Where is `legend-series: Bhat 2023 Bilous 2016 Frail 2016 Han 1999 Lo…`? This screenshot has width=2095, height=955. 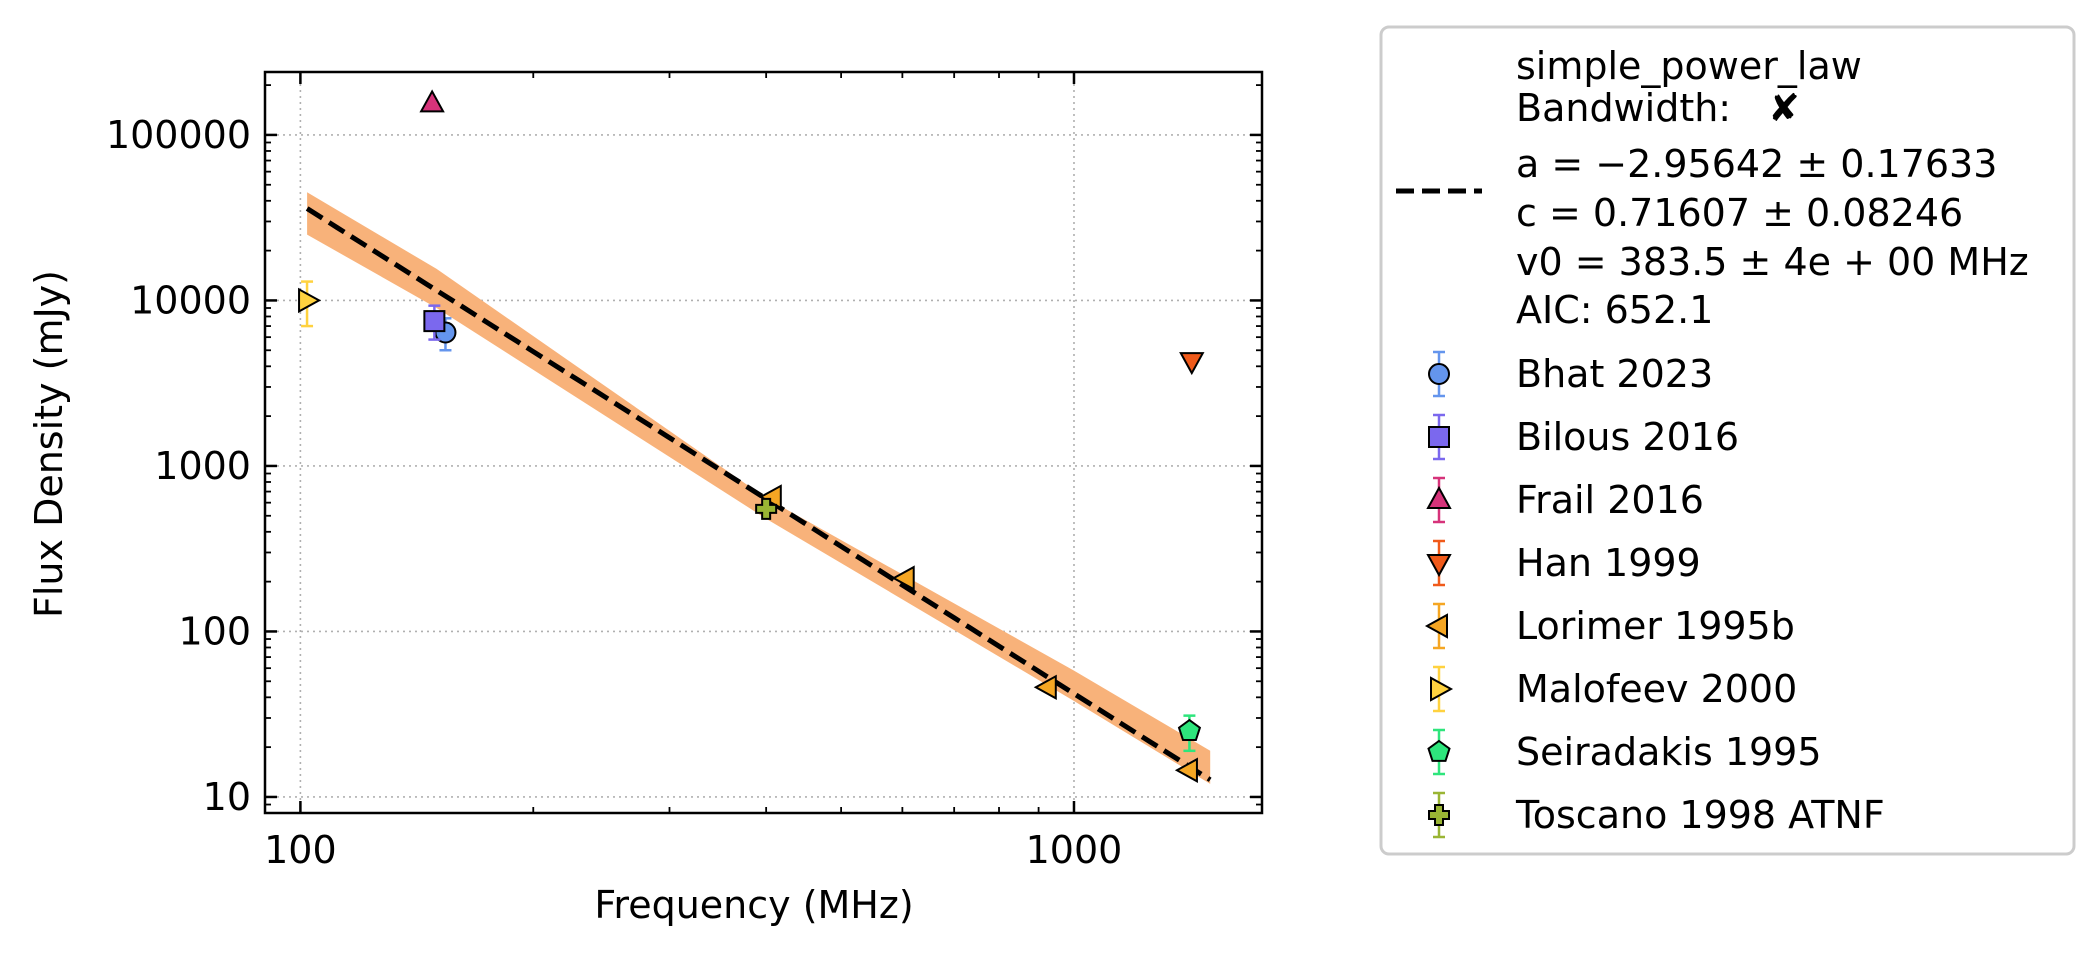 legend-series: Bhat 2023 Bilous 2016 Frail 2016 Han 1999 Lo… is located at coordinates (1654, 594).